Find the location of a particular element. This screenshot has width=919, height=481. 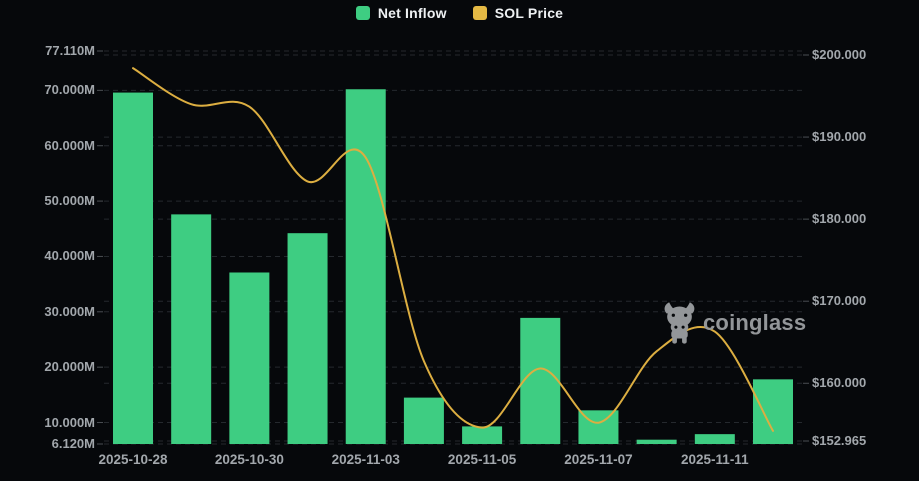

legend-label-net-inflow: Net Inflow is located at coordinates (412, 13).